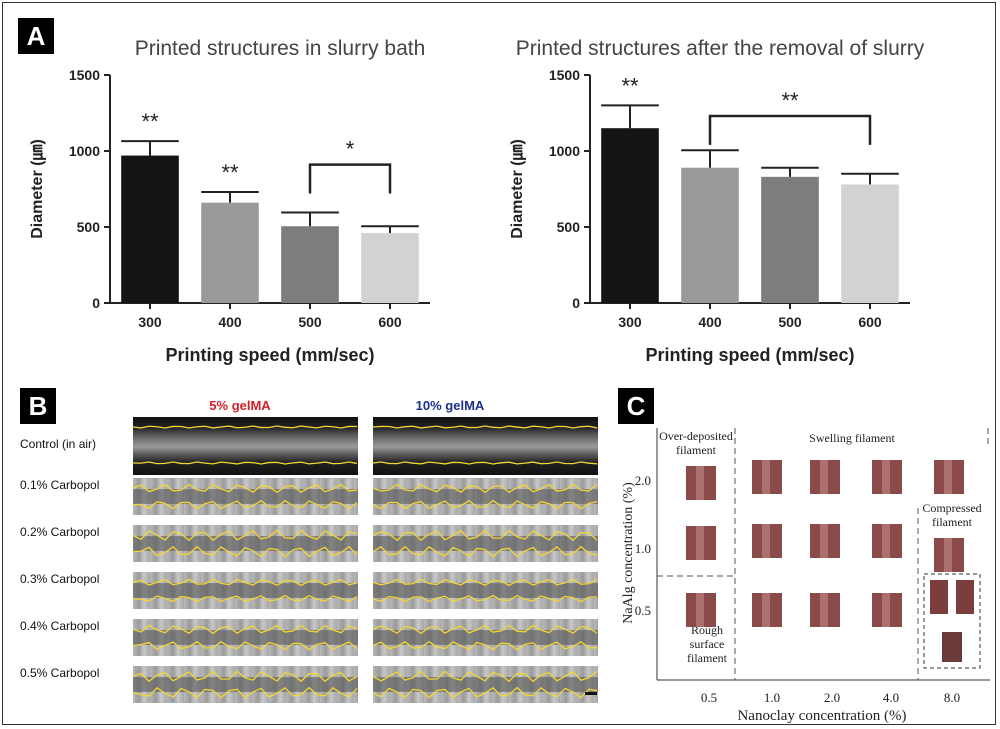  Describe the element at coordinates (60, 626) in the screenshot. I see `row-label: 0.4% Carbopol` at that location.